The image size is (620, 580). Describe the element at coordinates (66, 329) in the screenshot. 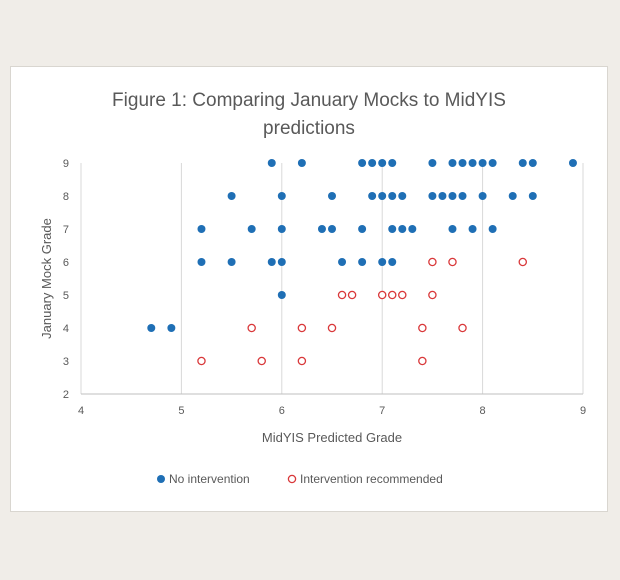

I see `y-tick-label: 4` at that location.